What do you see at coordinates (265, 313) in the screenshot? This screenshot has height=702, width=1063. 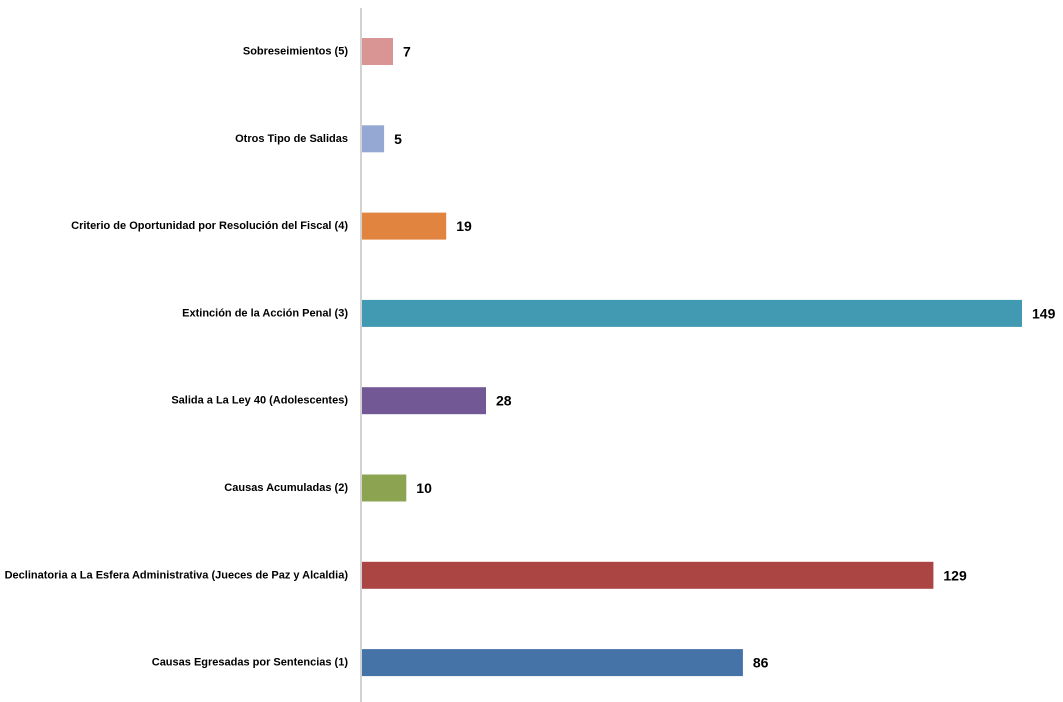 I see `category-label-extincion-de-la-accion-penal-3: Extinción de la Acción Penal (3)` at bounding box center [265, 313].